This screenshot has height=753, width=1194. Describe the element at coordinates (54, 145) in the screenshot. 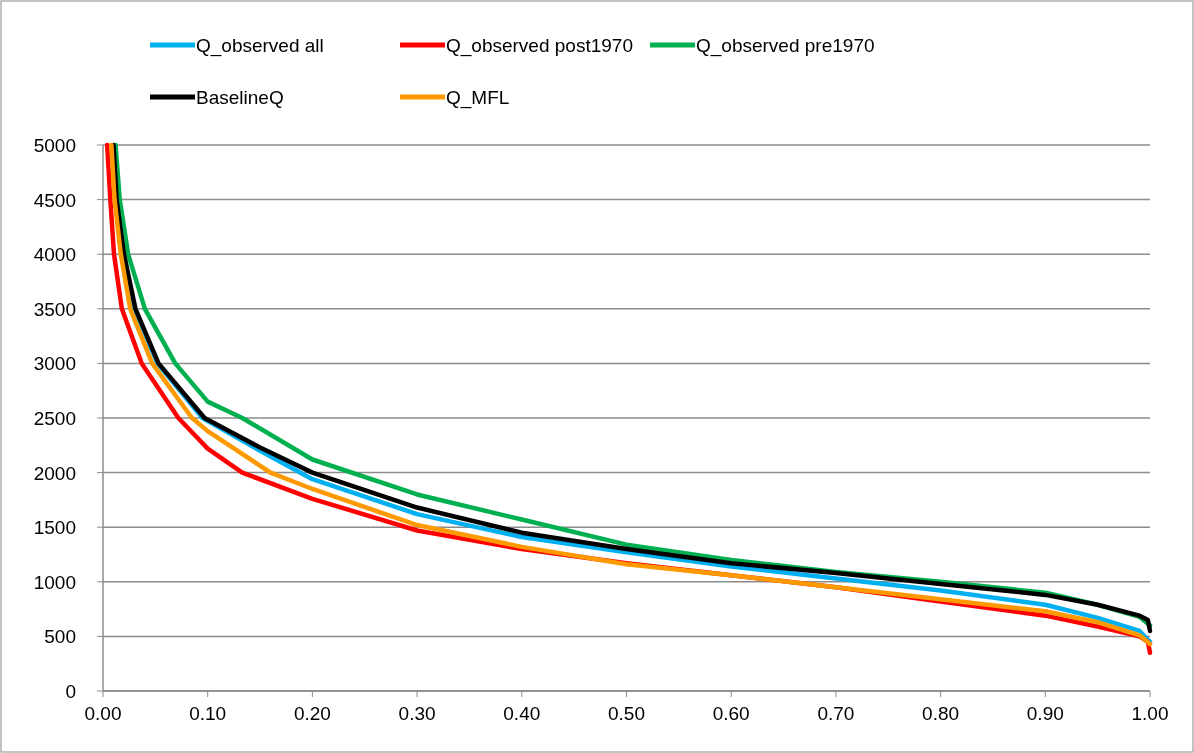

I see `y-tick-label: 5000` at that location.